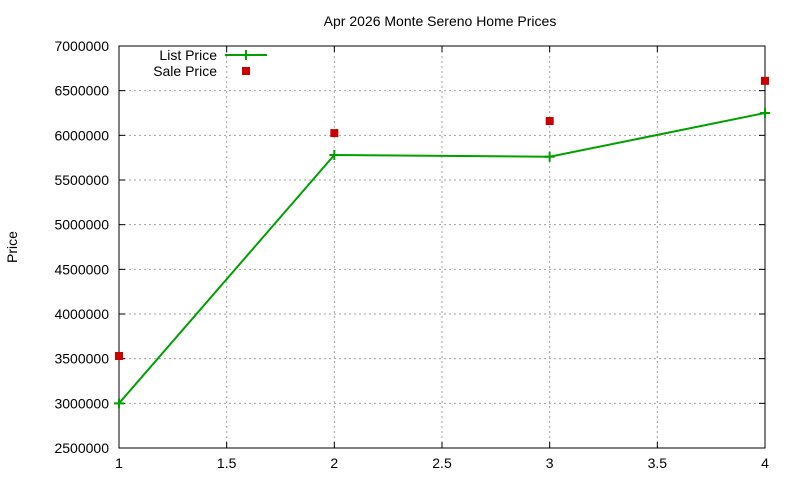 The height and width of the screenshot is (485, 800). What do you see at coordinates (442, 463) in the screenshot?
I see `x-tick-label: 2.5` at bounding box center [442, 463].